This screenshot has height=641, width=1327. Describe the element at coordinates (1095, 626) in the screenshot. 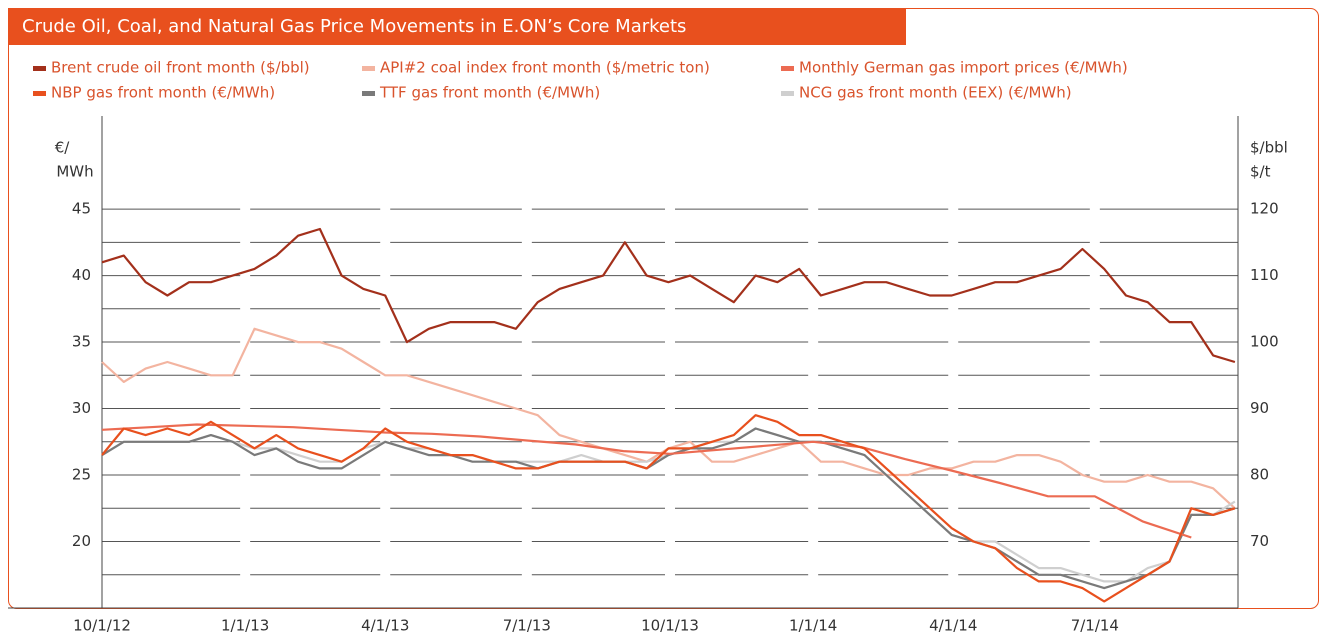

I see `x-tick-label: 7/1/14` at that location.